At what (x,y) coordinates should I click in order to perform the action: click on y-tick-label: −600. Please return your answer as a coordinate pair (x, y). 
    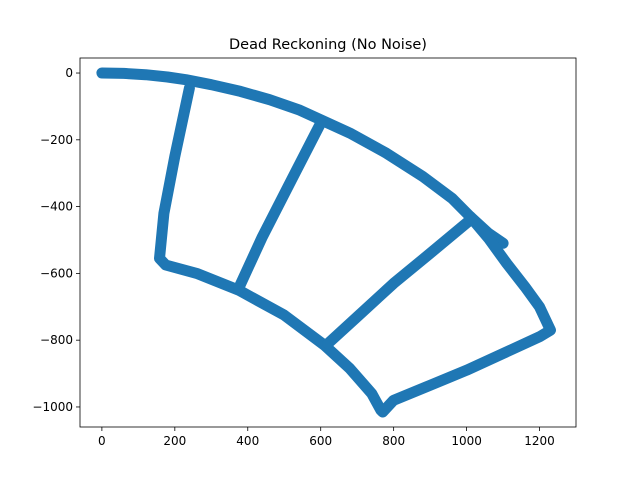
    Looking at the image, I should click on (56, 273).